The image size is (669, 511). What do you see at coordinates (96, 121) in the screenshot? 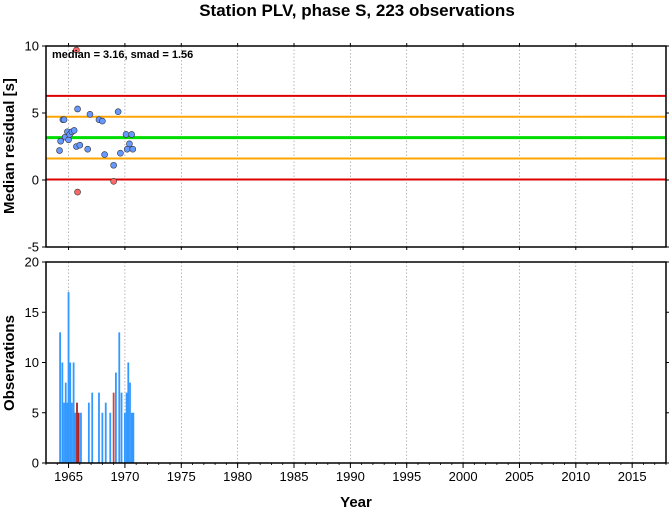
I see `residual-points` at bounding box center [96, 121].